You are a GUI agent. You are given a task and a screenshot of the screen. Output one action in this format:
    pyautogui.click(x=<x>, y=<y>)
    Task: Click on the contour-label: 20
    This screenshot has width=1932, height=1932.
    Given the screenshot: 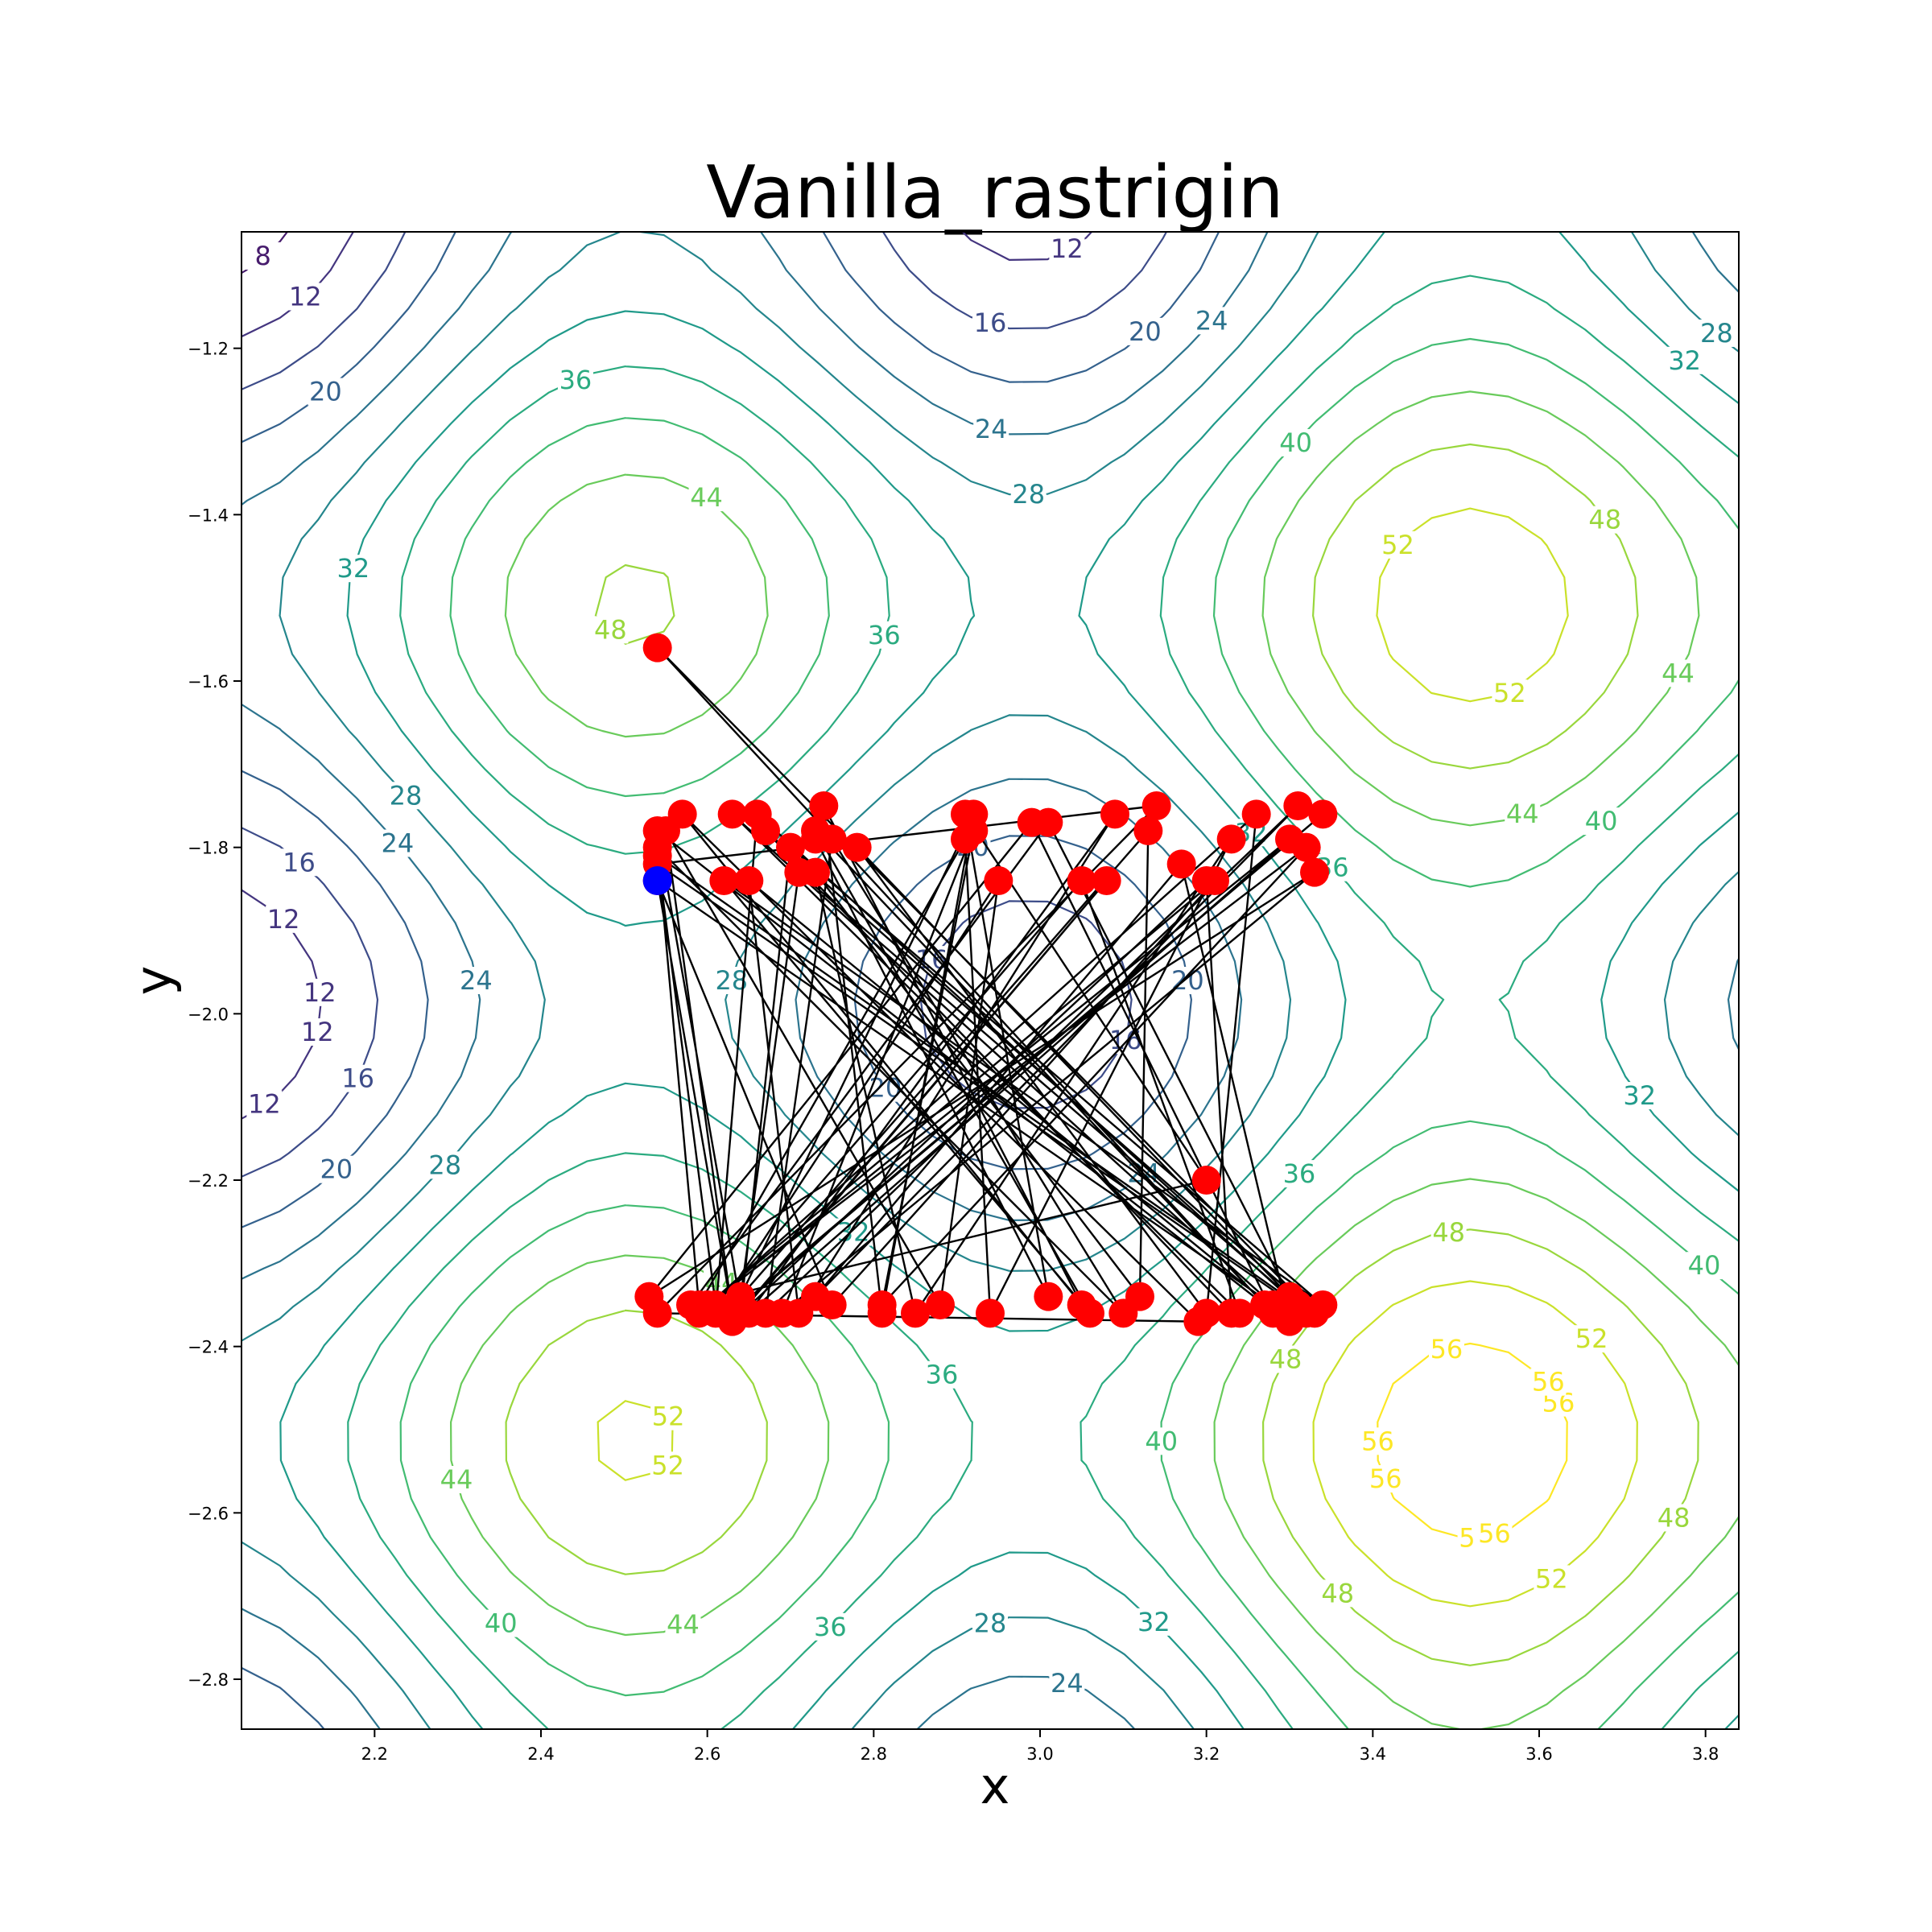 What is the action you would take?
    pyautogui.click(x=325, y=392)
    